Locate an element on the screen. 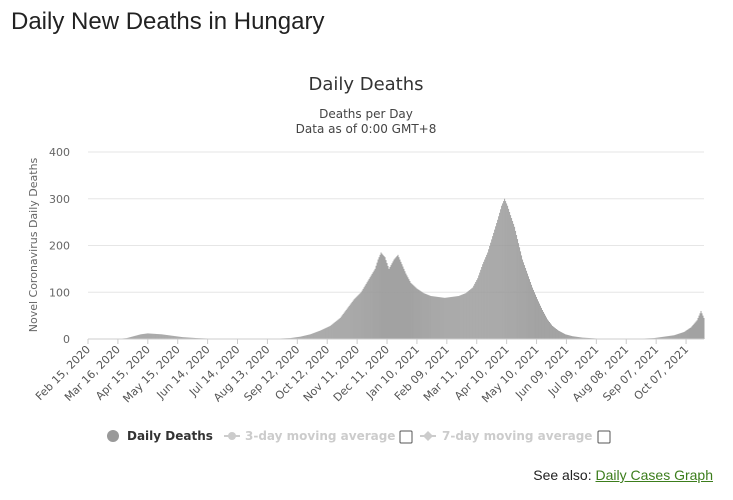 Image resolution: width=733 pixels, height=500 pixels. legend-item-3-day-average: 3-day moving average is located at coordinates (309, 436).